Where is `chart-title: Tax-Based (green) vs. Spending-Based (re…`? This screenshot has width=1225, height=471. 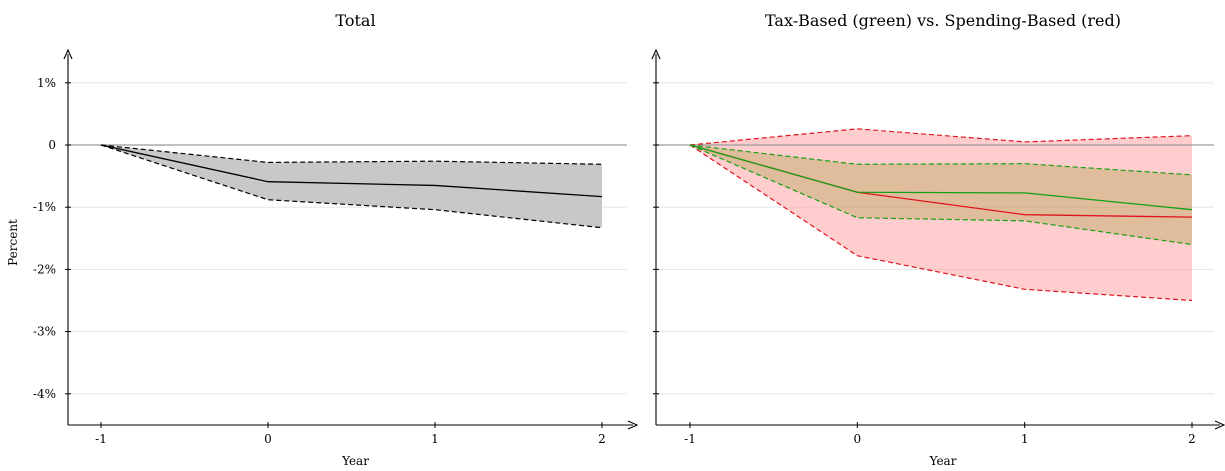
chart-title: Tax-Based (green) vs. Spending-Based (re… is located at coordinates (943, 20).